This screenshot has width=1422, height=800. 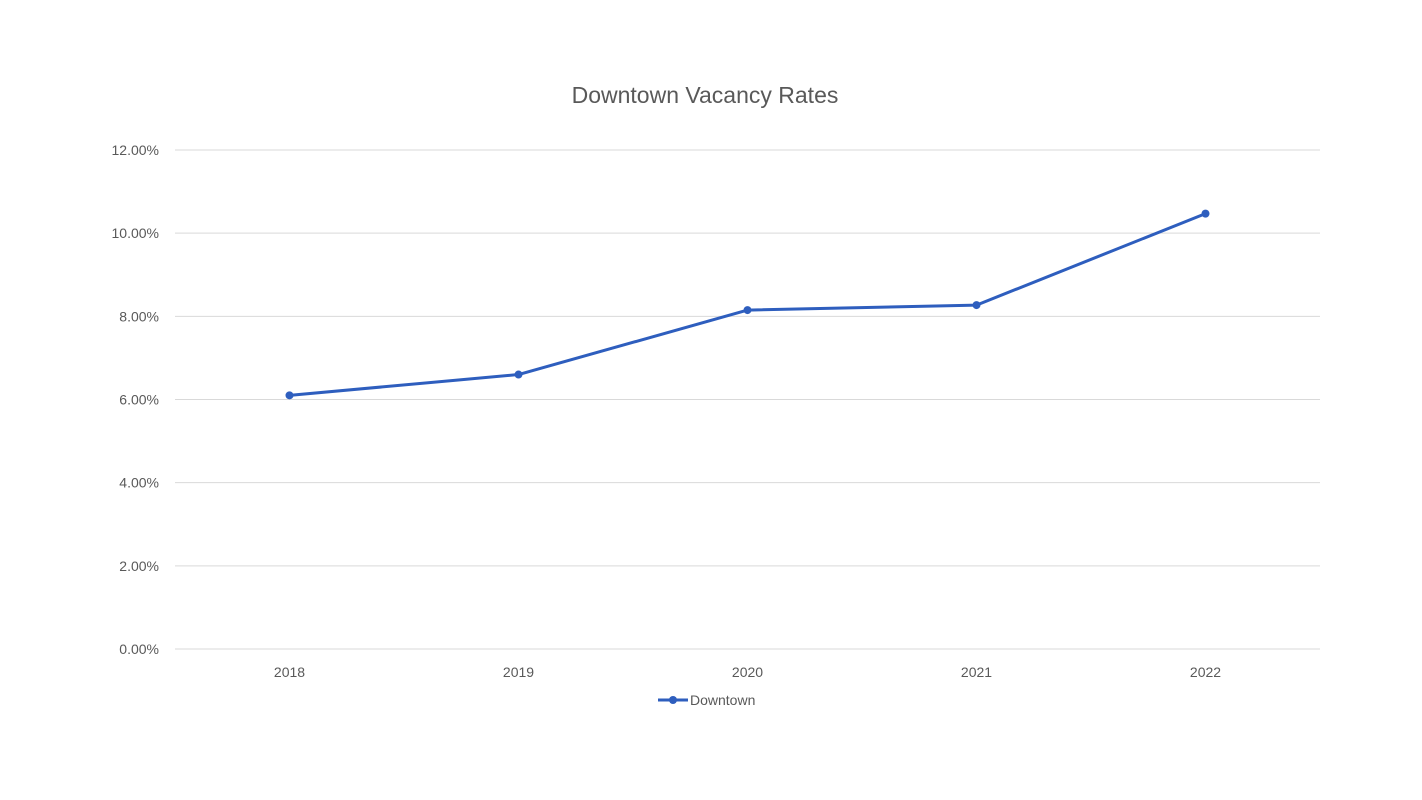 What do you see at coordinates (139, 483) in the screenshot?
I see `y-tick-label: 4.00%` at bounding box center [139, 483].